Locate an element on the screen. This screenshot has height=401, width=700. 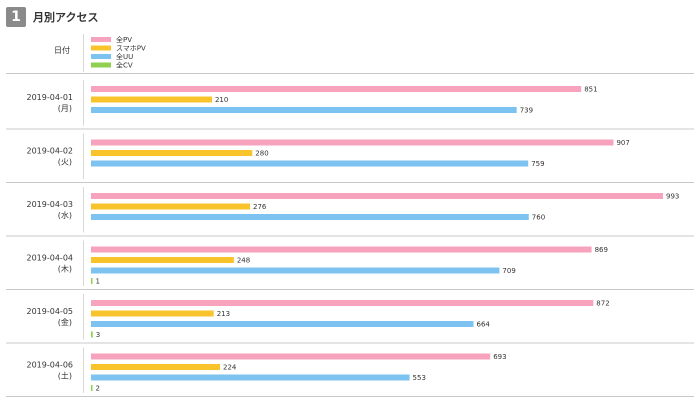
row-date-label: 2019-04-05 is located at coordinates (50, 311).